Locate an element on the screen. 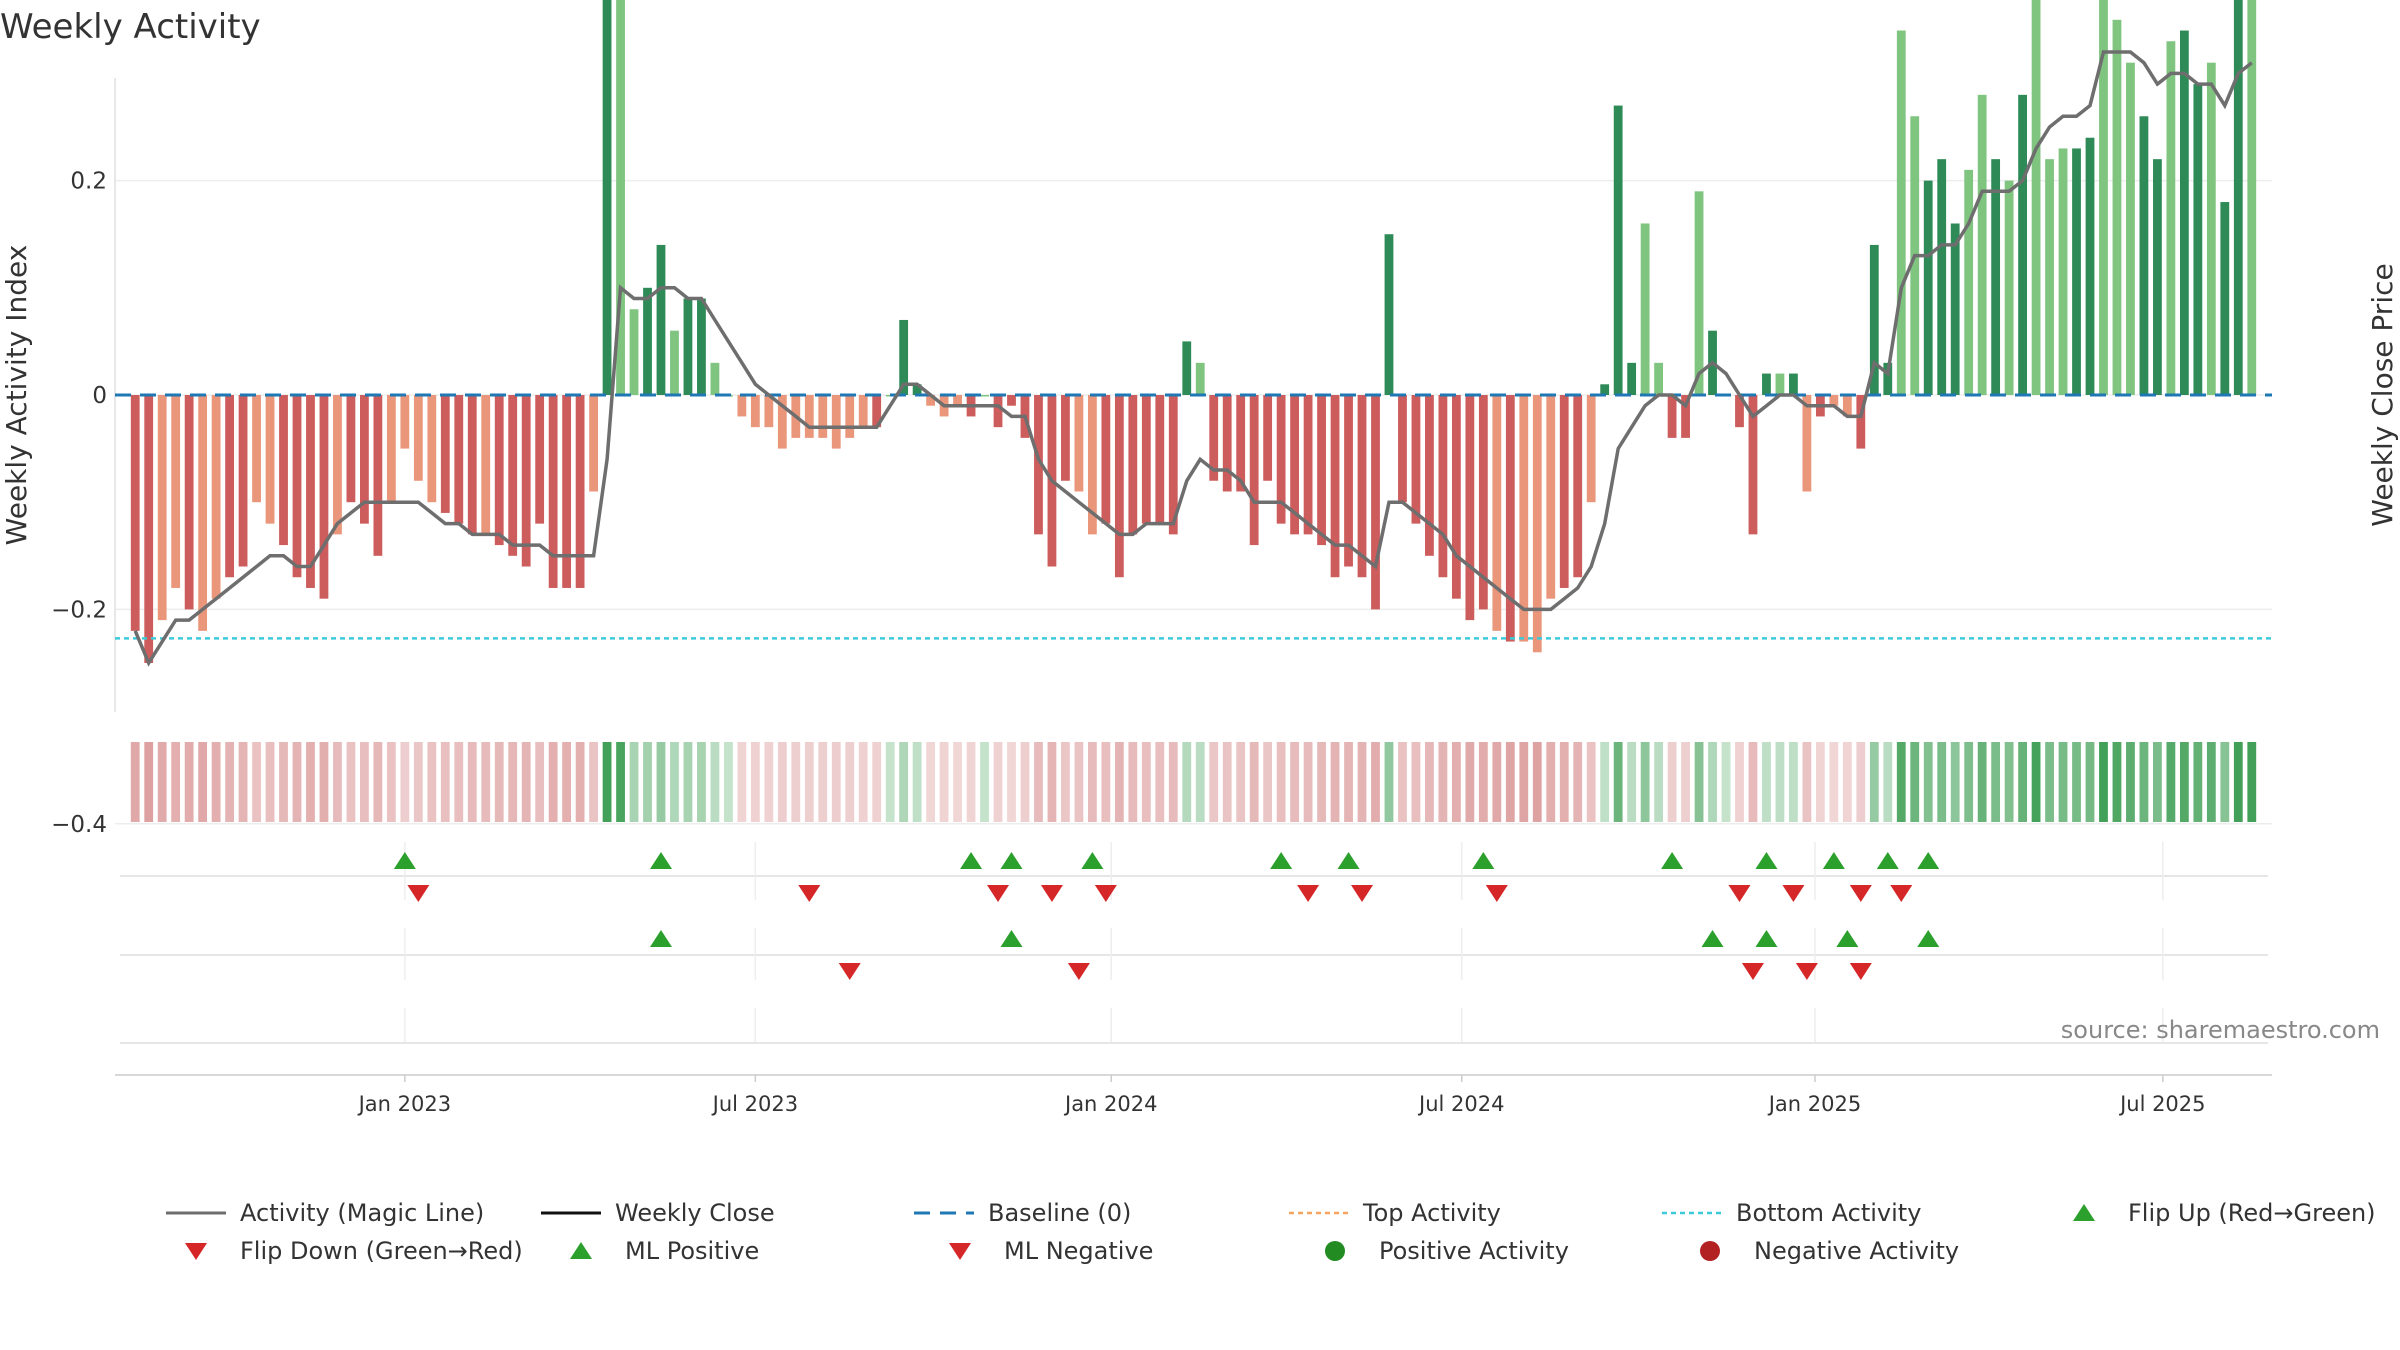  legend-item: Positive Activity is located at coordinates (1437, 1251).